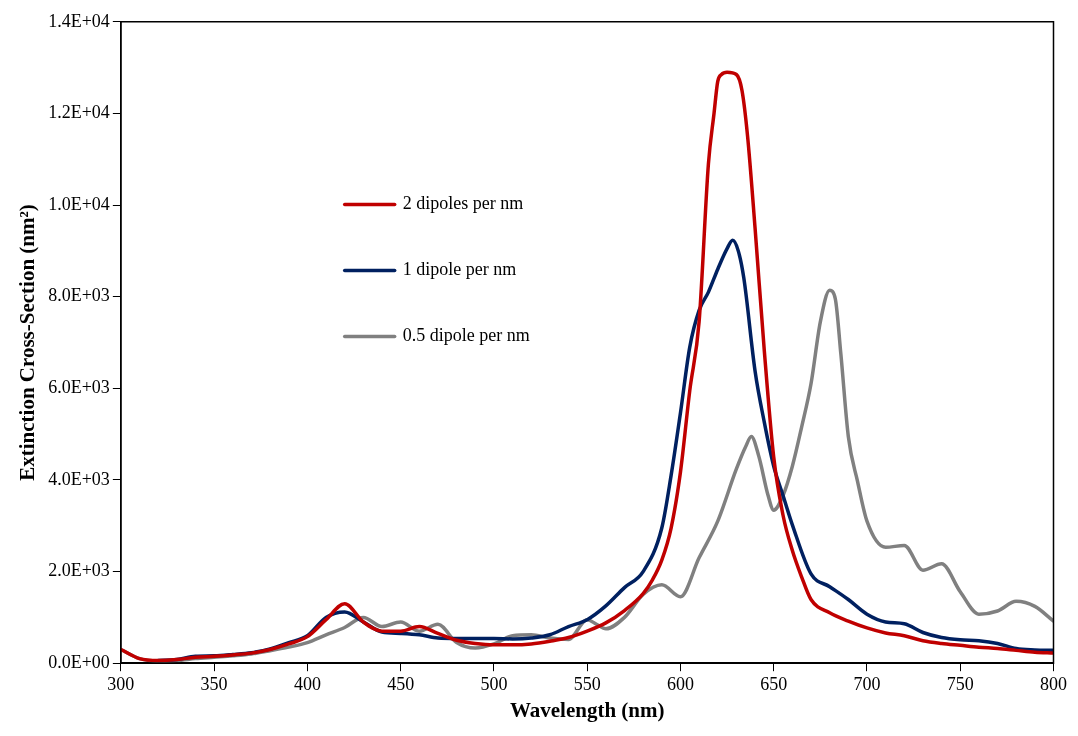  Describe the element at coordinates (79, 295) in the screenshot. I see `y-tick-label: 8.0E+03` at that location.